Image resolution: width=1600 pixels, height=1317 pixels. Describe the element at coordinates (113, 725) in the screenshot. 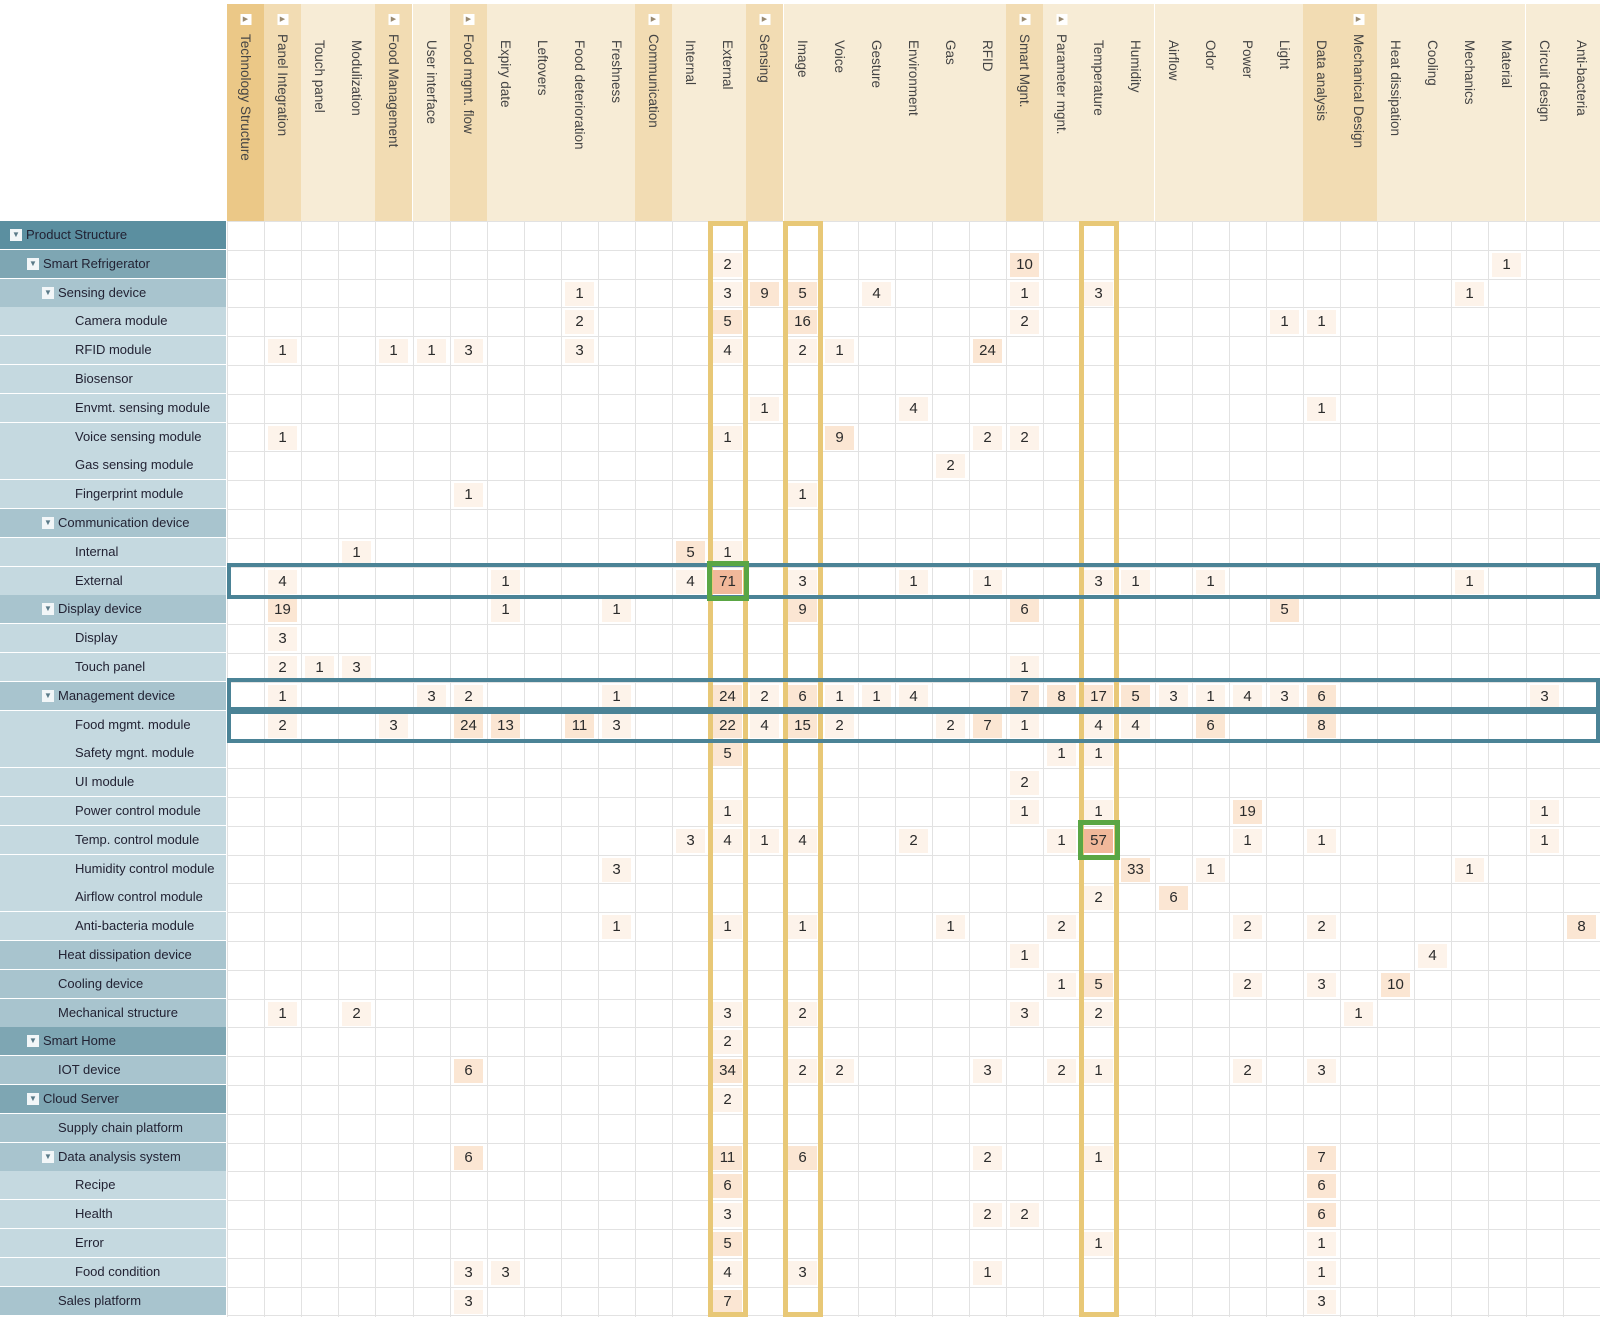

I see `row-header-food-mgmt-module: Food mgmt. module` at that location.